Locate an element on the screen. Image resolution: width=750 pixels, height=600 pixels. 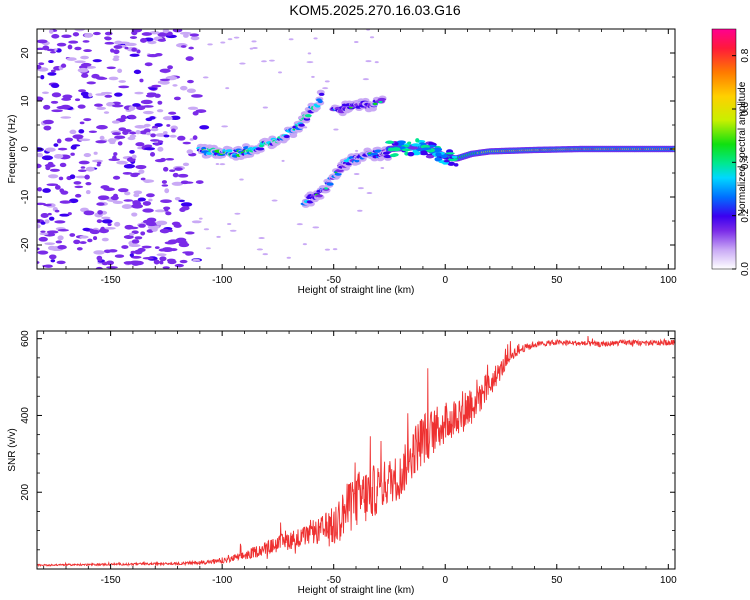
spectrogram-y-label: Frequency (Hz) is located at coordinates (12, 149).